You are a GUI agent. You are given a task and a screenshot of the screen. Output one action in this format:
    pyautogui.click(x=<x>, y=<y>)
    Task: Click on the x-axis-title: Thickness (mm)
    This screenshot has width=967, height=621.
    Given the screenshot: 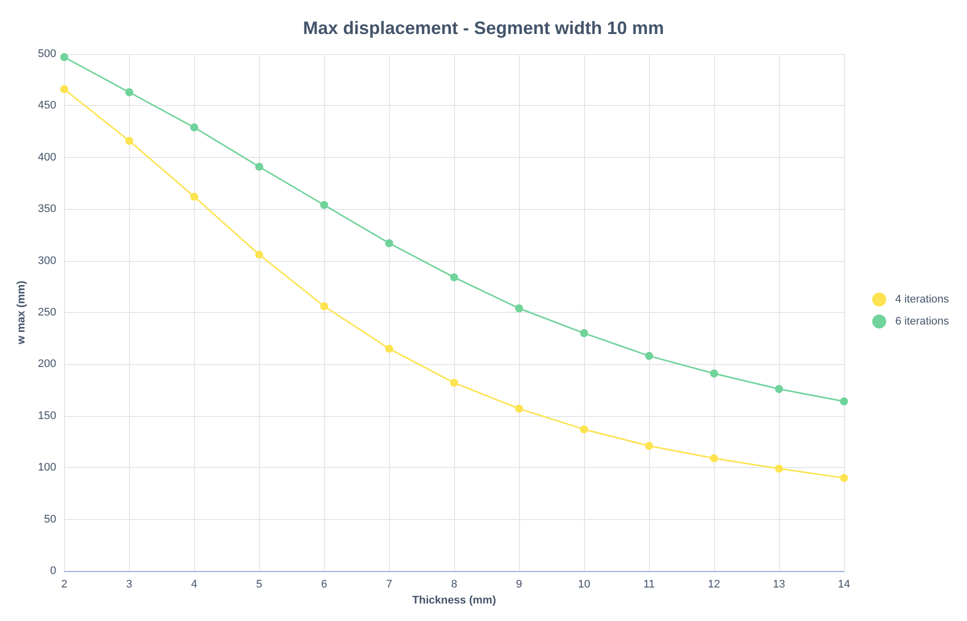 What is the action you would take?
    pyautogui.click(x=454, y=600)
    